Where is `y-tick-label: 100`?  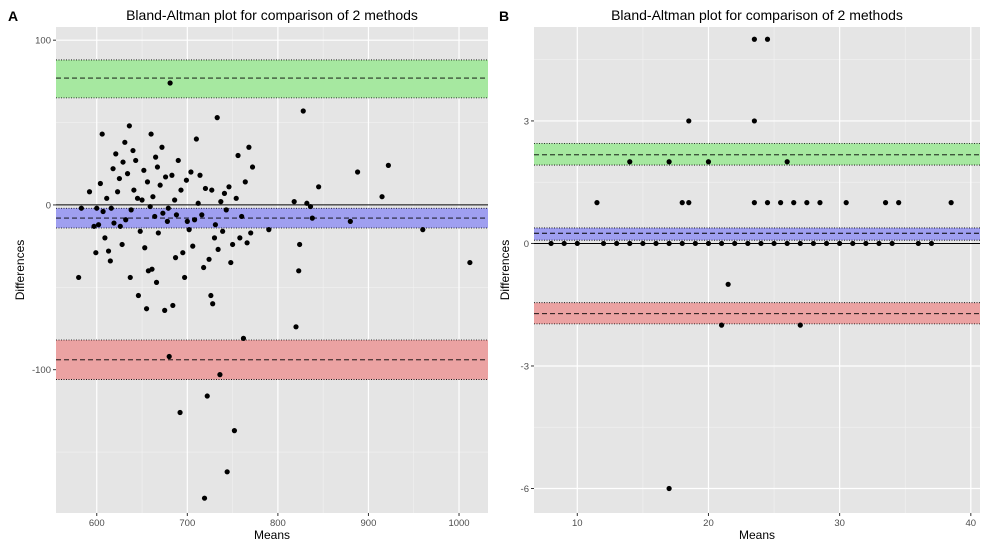 y-tick-label: 100 is located at coordinates (43, 41).